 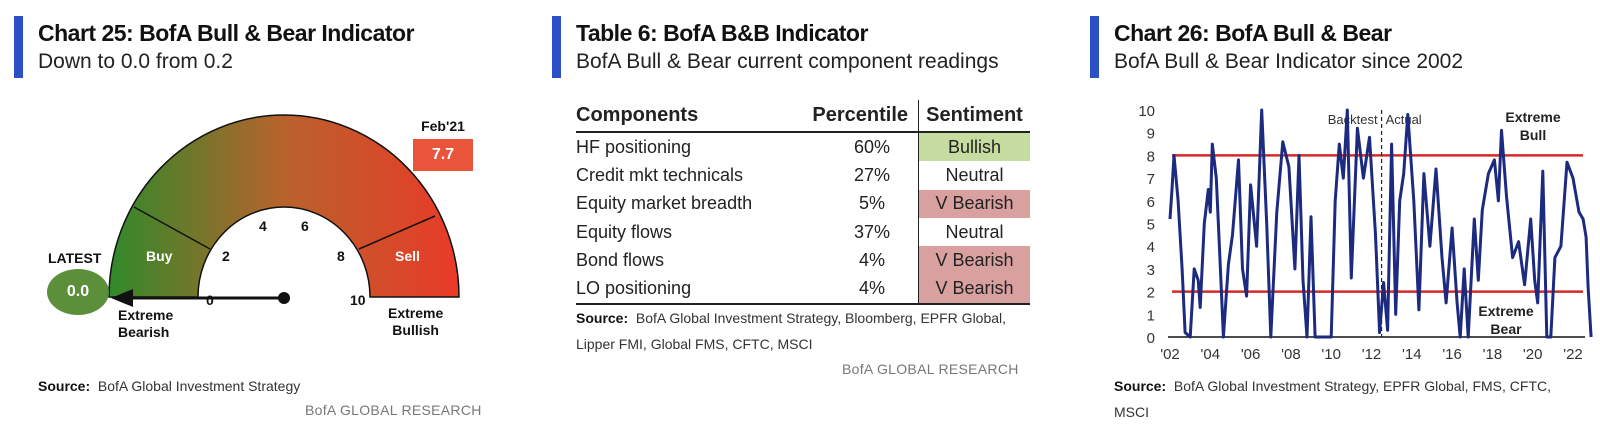 I want to click on prev-value-badge, so click(x=443, y=155).